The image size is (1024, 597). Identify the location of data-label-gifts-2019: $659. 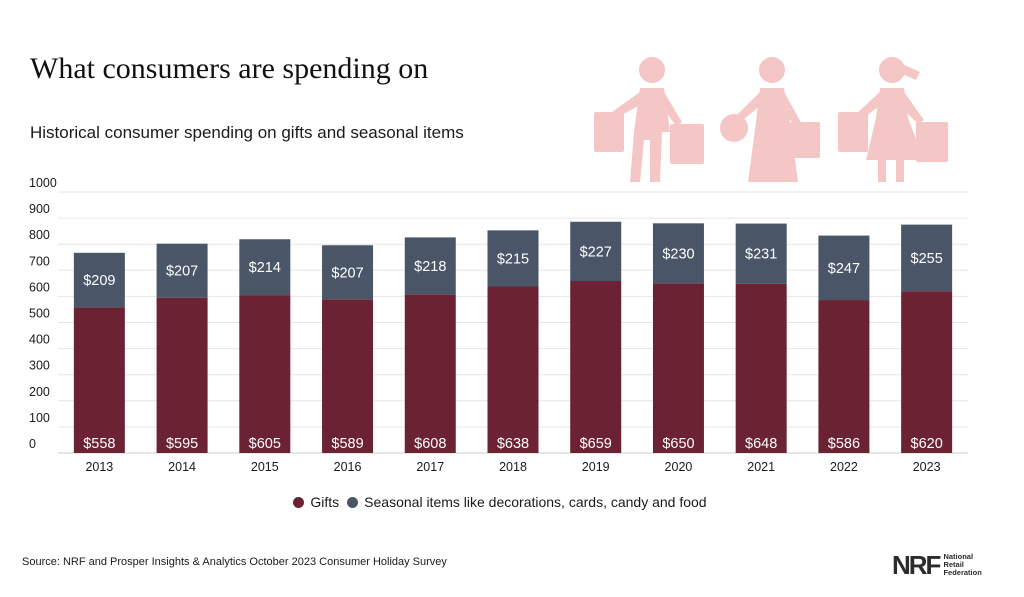
(596, 444).